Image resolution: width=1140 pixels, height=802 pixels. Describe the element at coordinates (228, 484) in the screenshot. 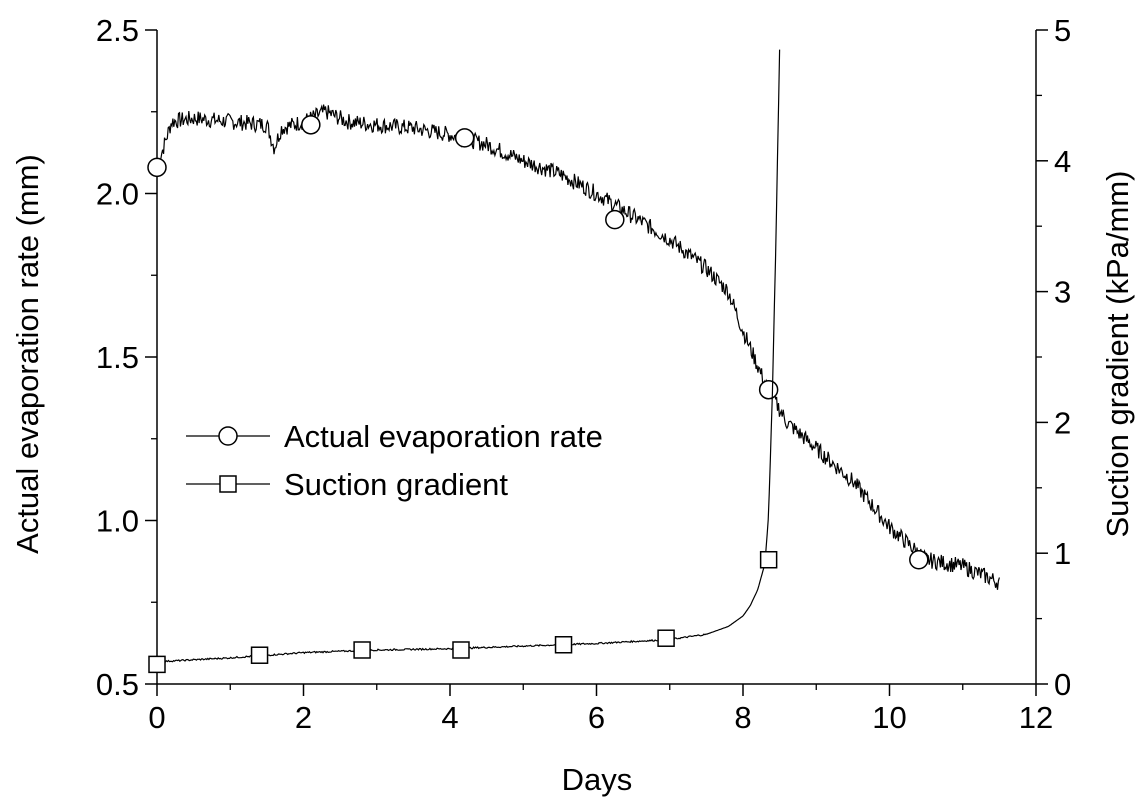

I see `legend-marker-square` at that location.